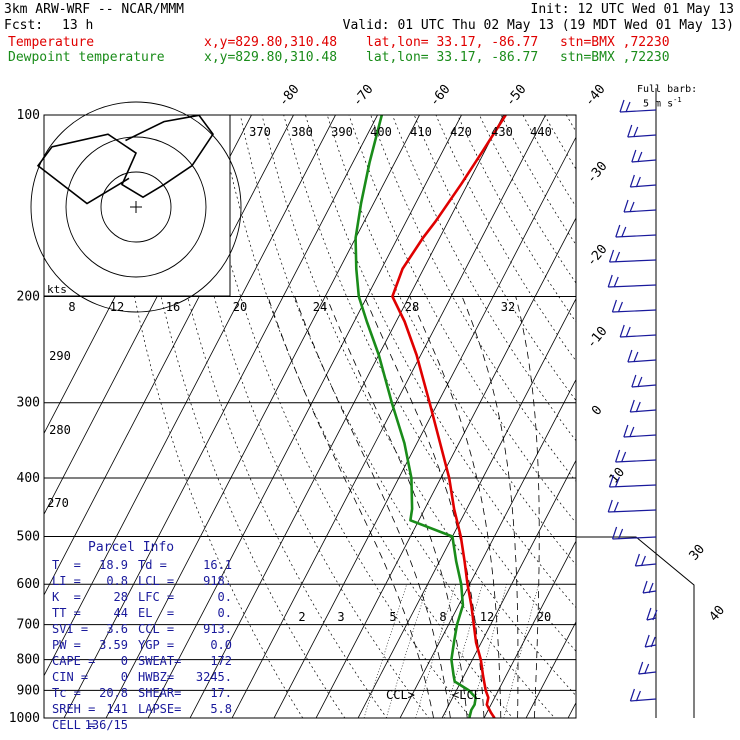 This screenshot has height=740, width=740. I want to click on init-time: Init: 12 UTC Wed 01 May 13, so click(632, 9).